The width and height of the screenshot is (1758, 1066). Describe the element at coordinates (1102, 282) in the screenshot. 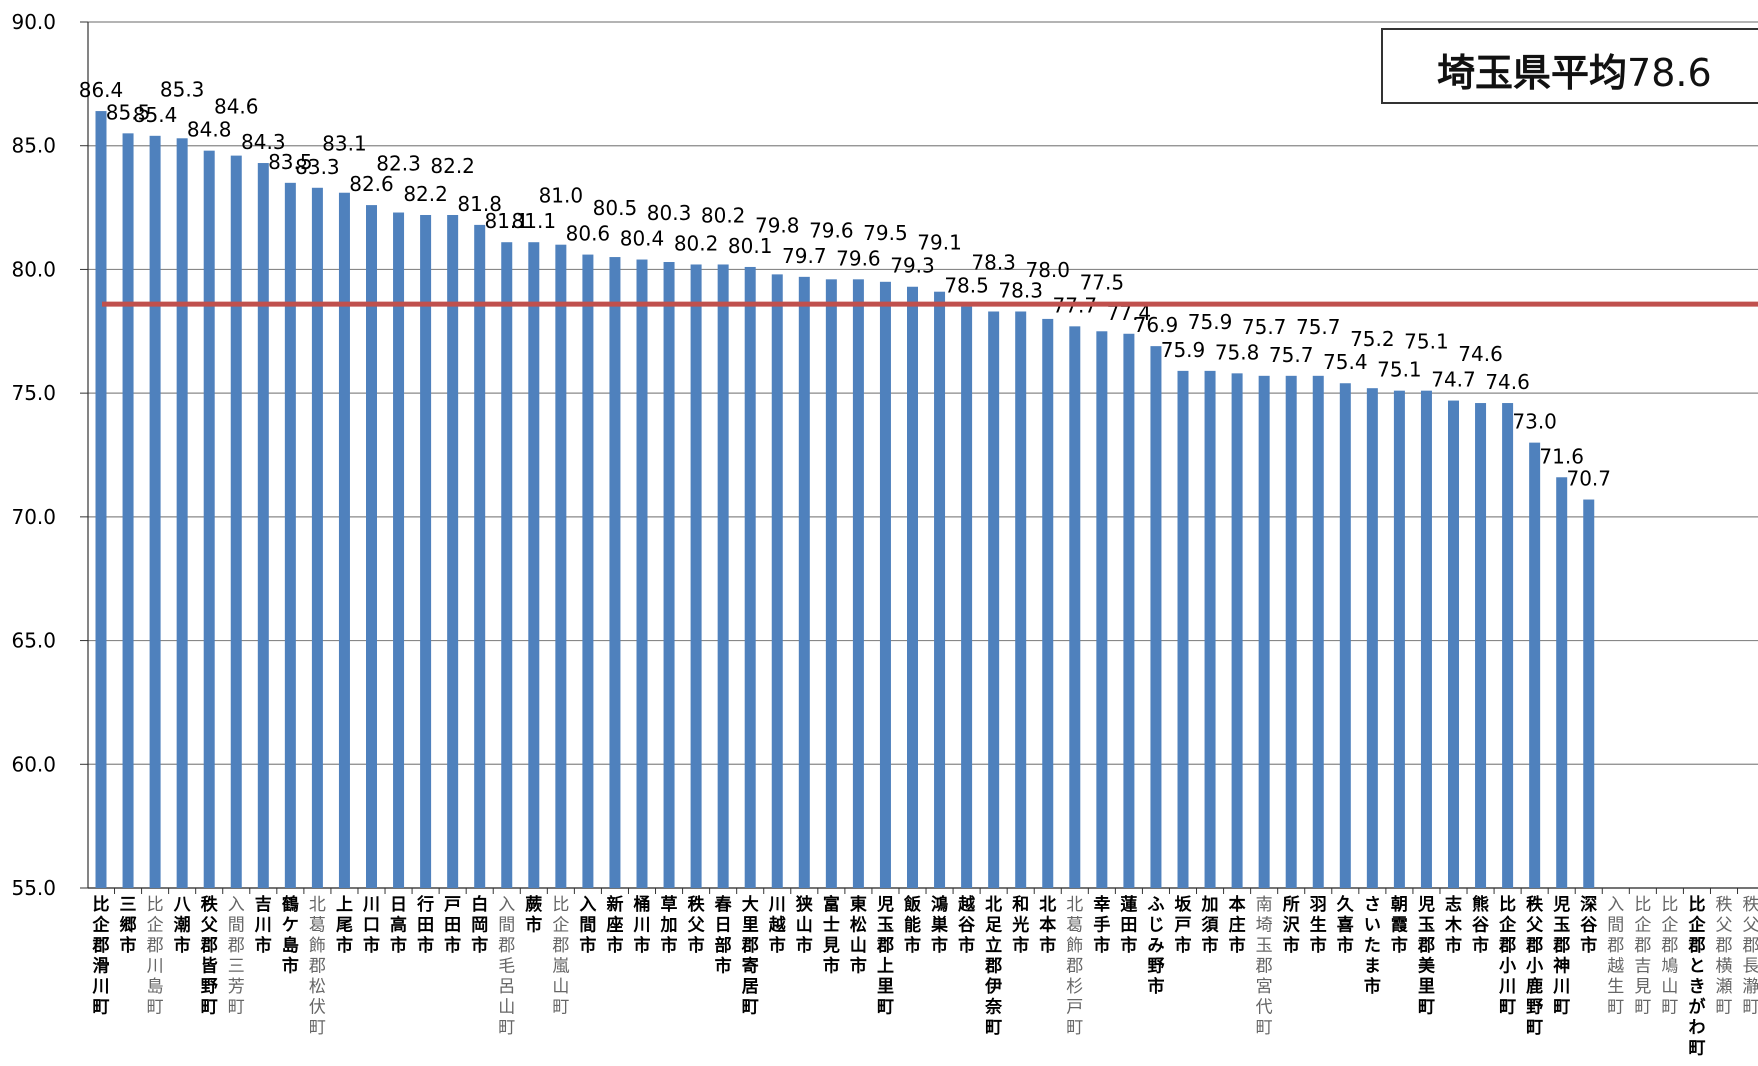

I see `value-label: 77.5` at that location.